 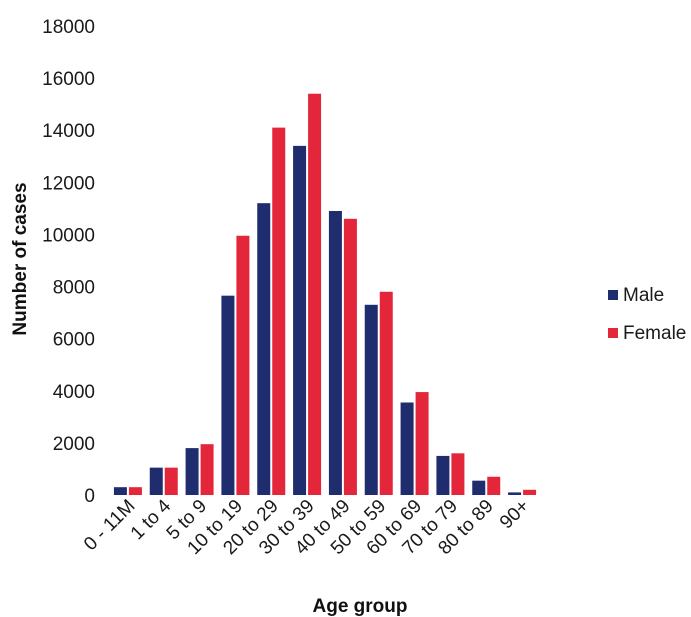 What do you see at coordinates (89, 496) in the screenshot?
I see `y-tick-label: 0` at bounding box center [89, 496].